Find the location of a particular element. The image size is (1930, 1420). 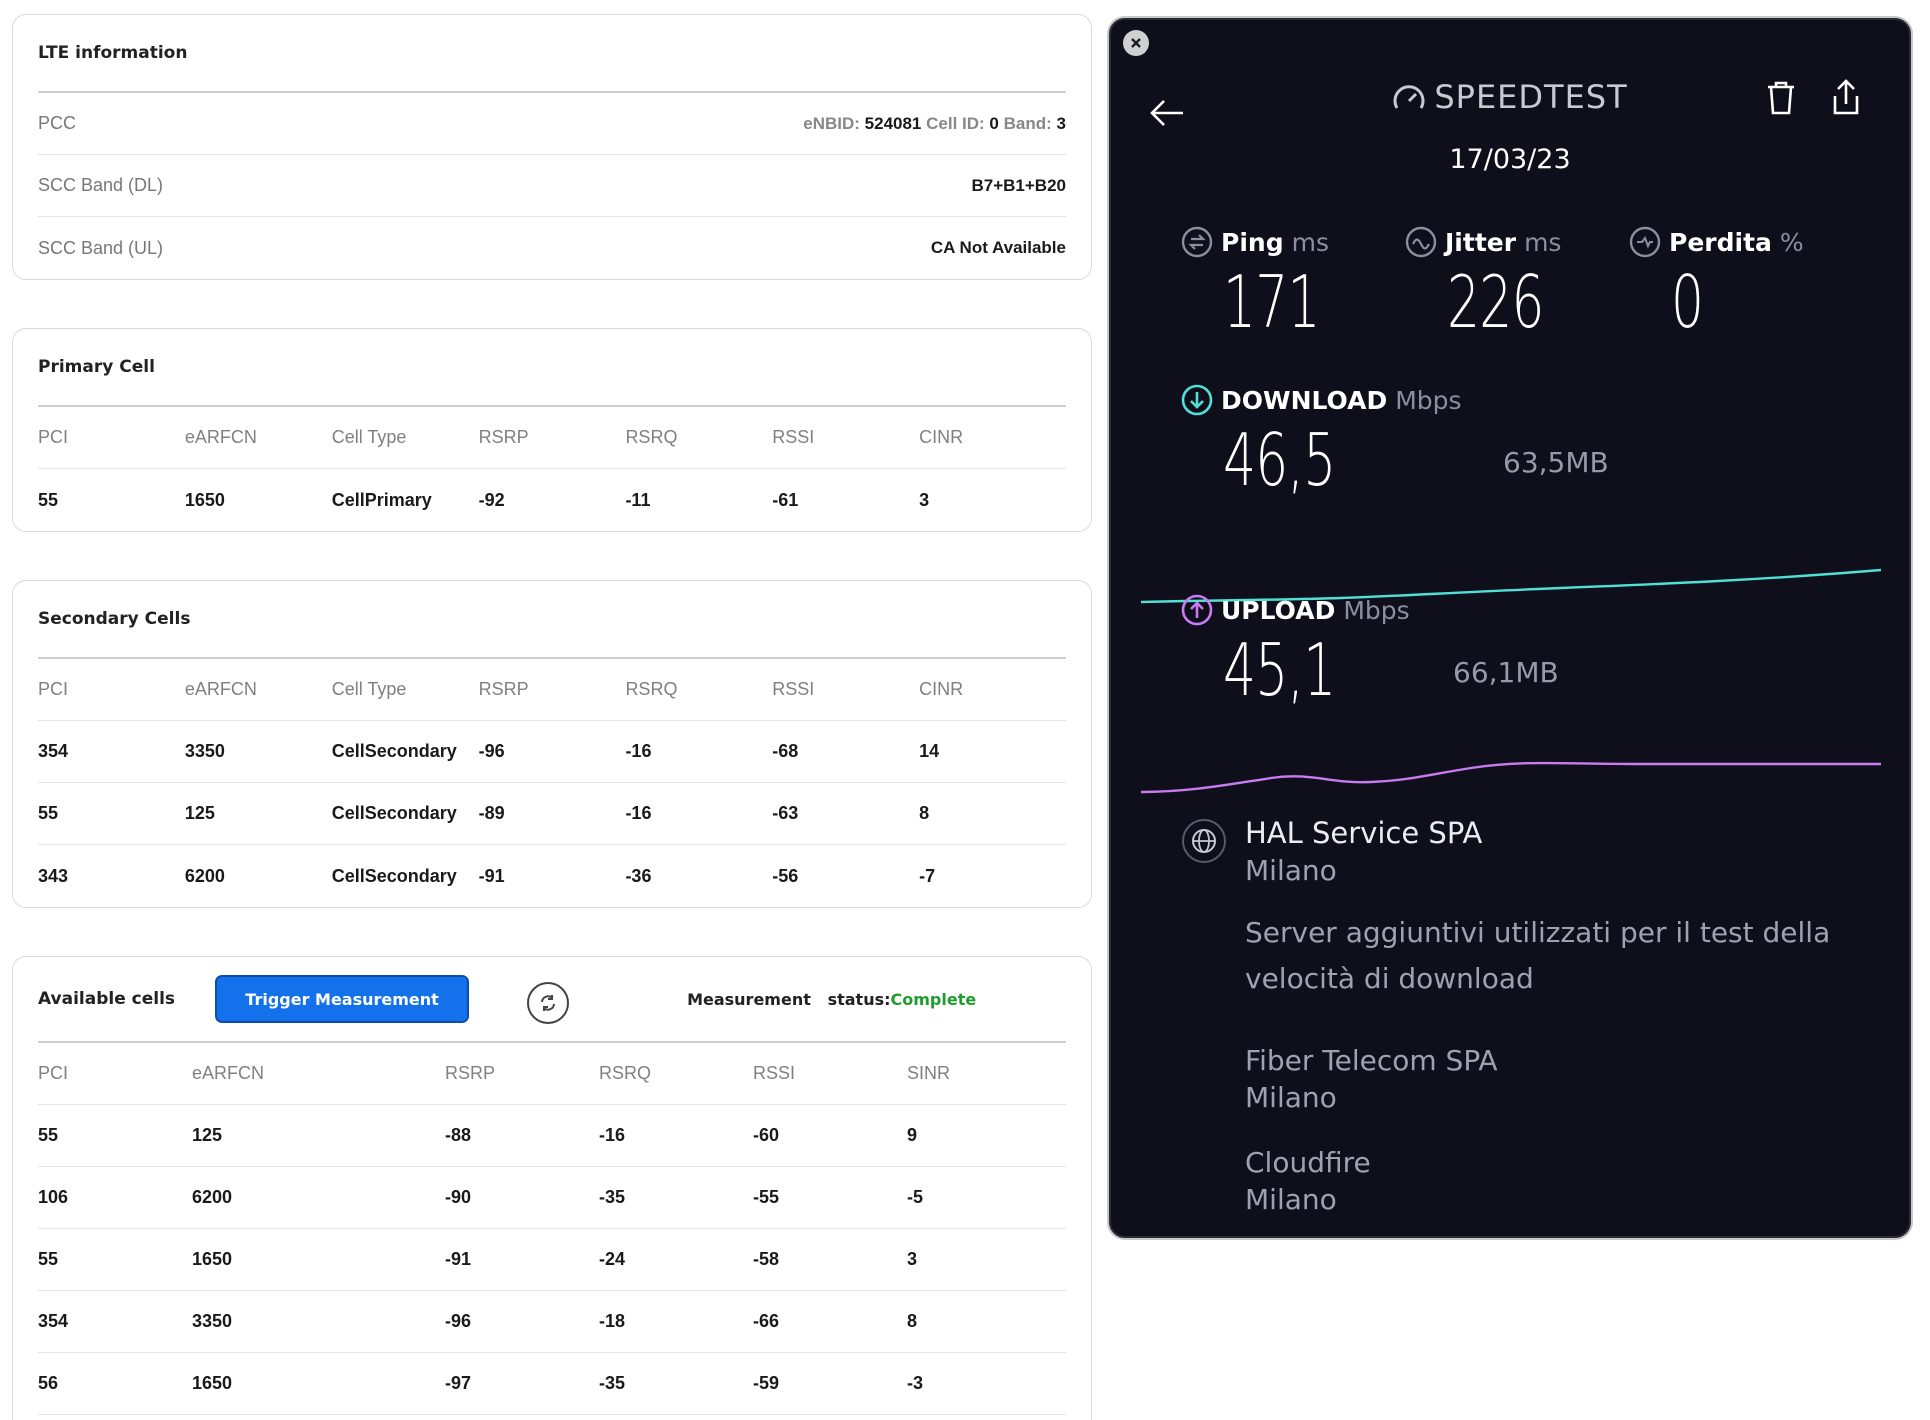

refresh-icon is located at coordinates (548, 1003).